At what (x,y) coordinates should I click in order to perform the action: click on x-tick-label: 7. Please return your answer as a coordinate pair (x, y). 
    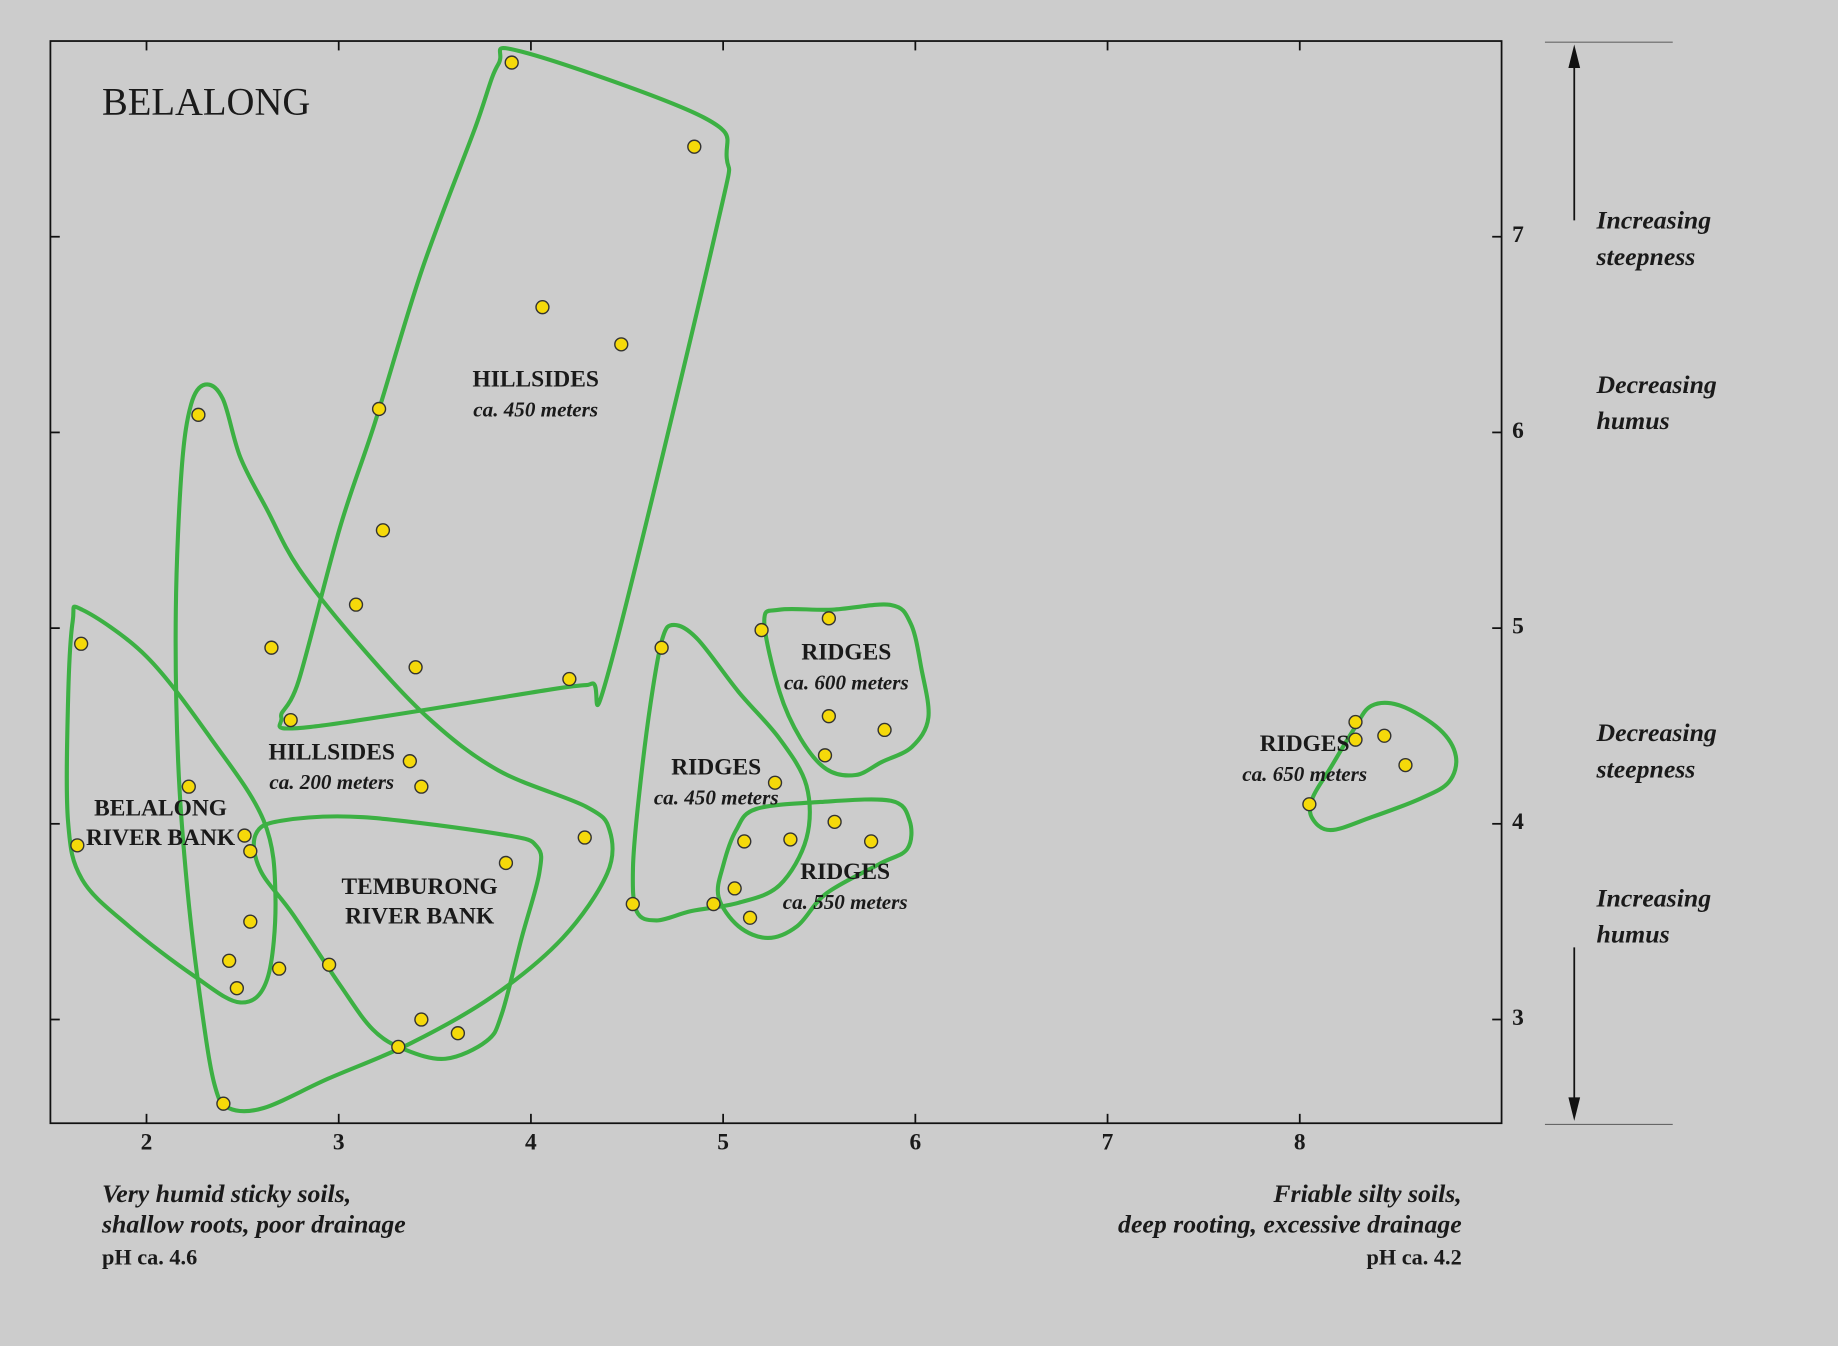
    Looking at the image, I should click on (1108, 1143).